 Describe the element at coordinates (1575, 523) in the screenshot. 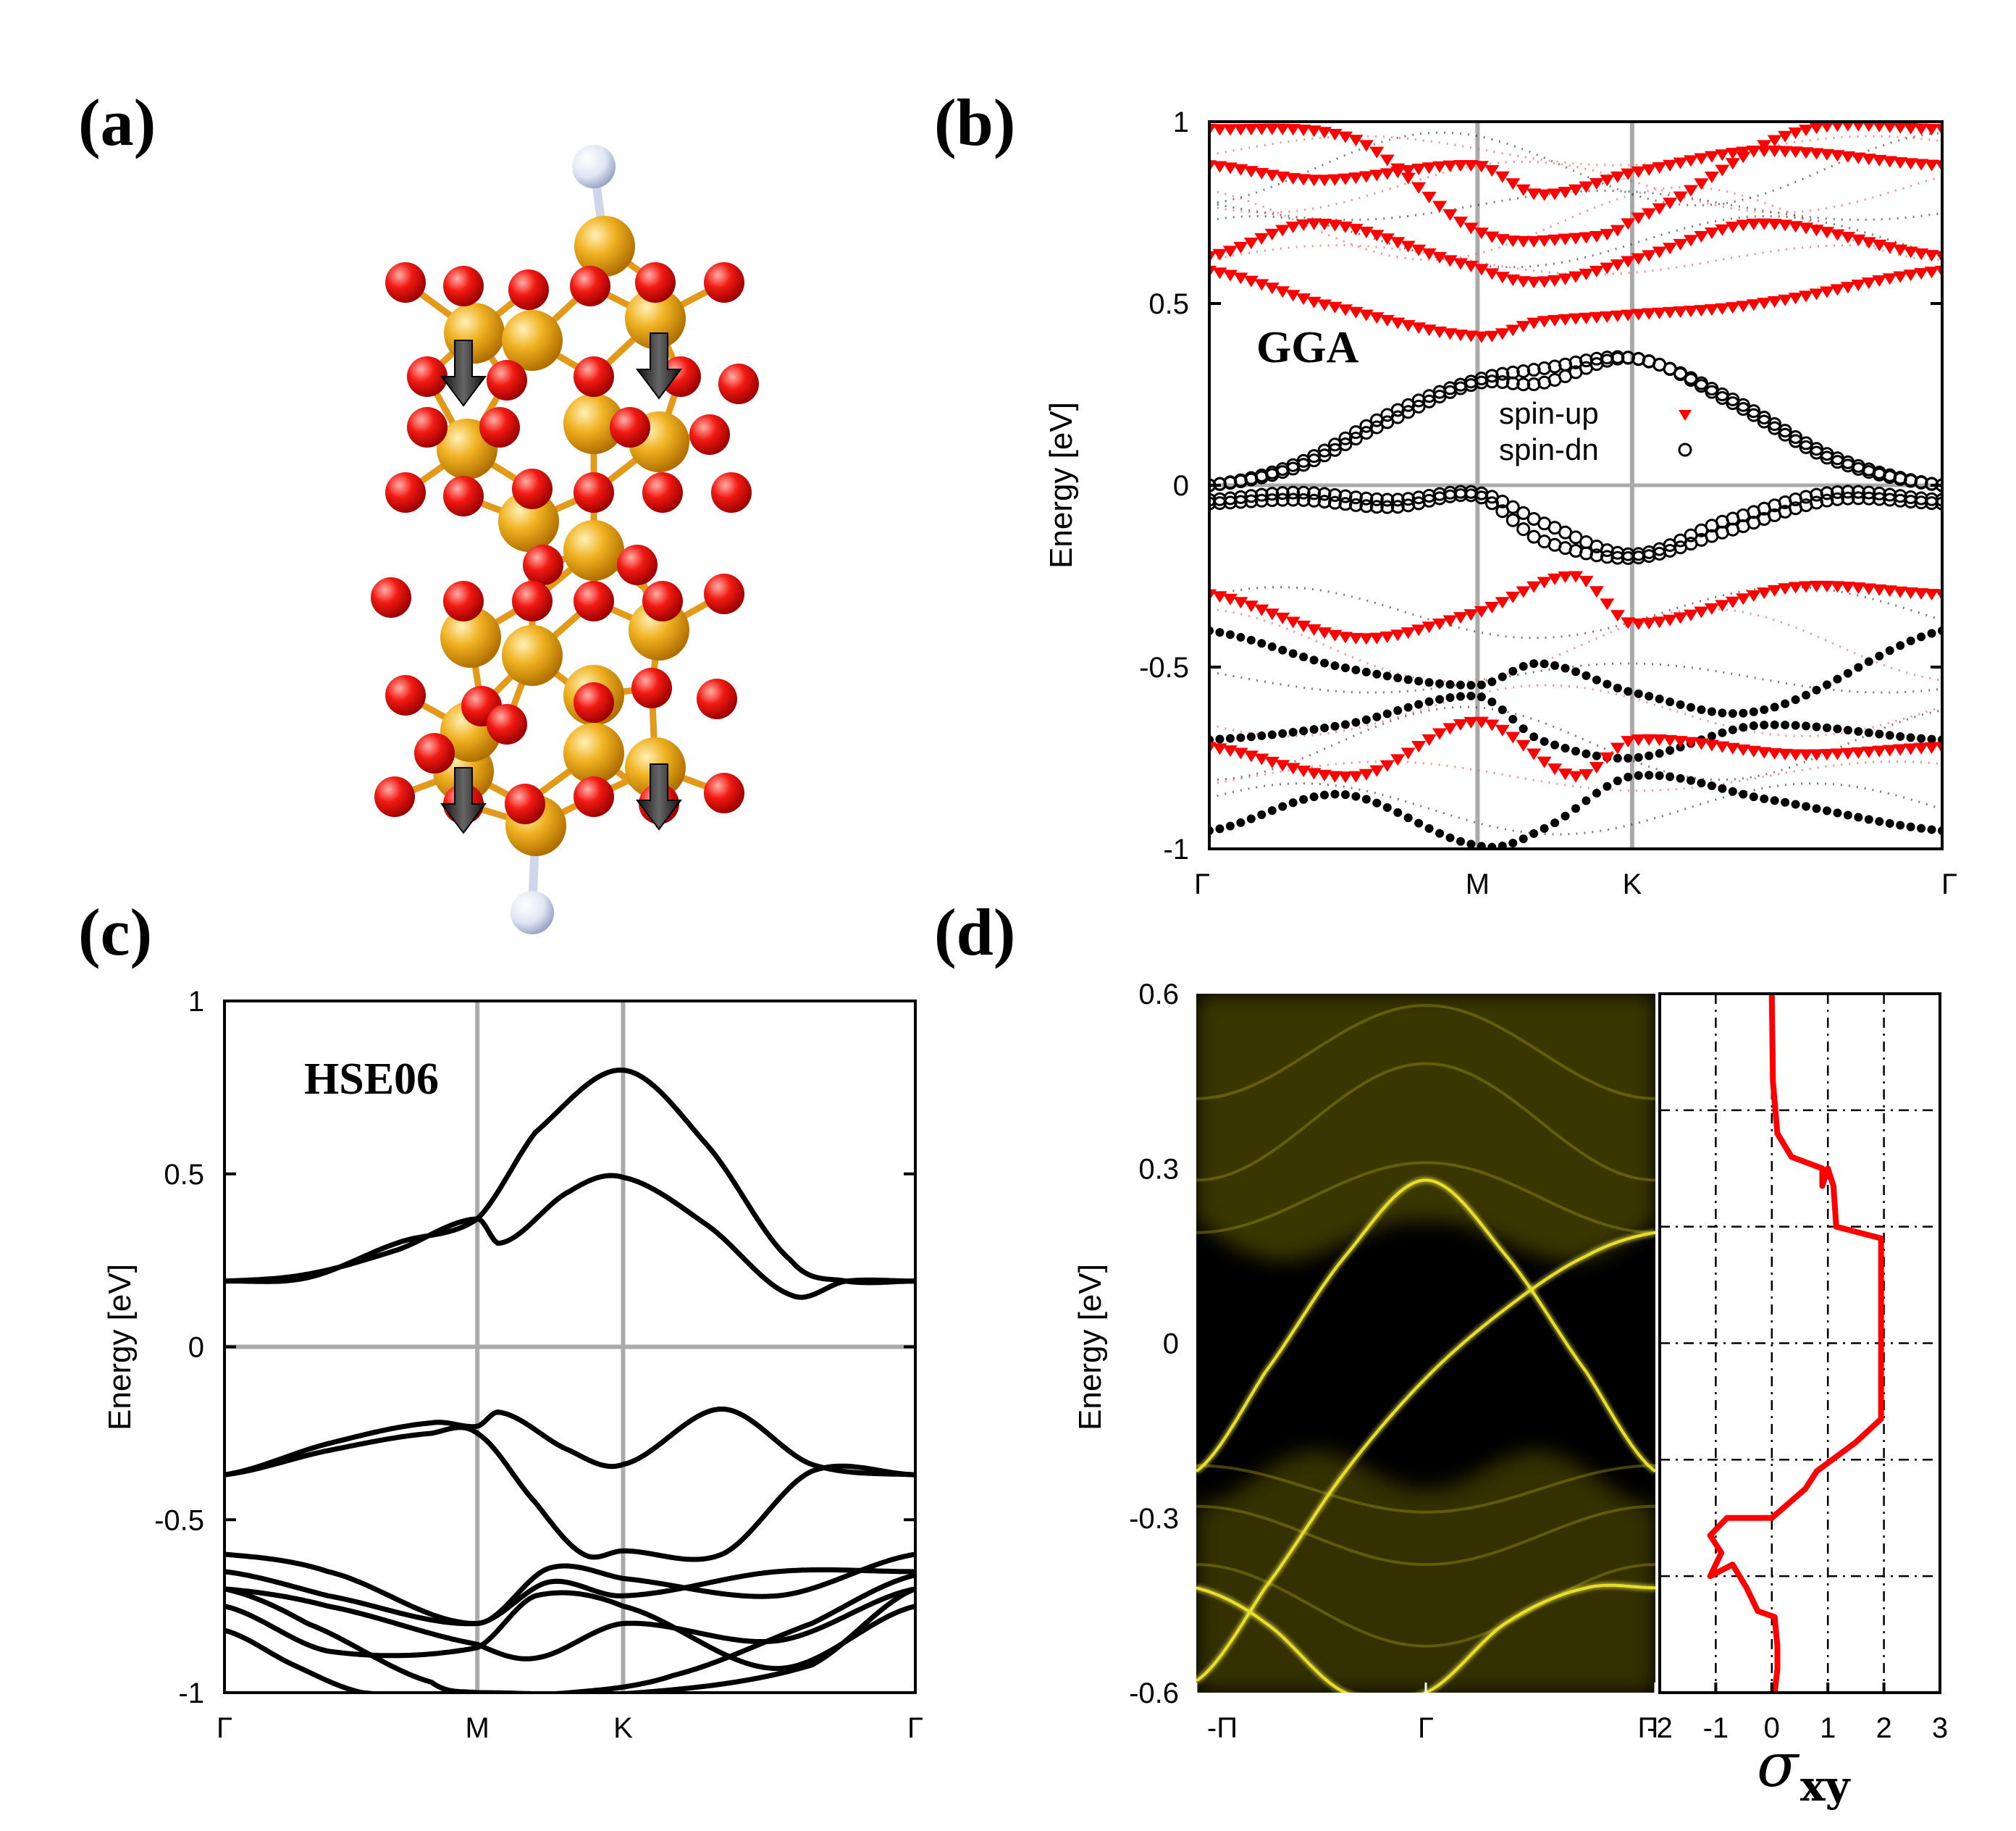

I see `b-band-dn` at that location.